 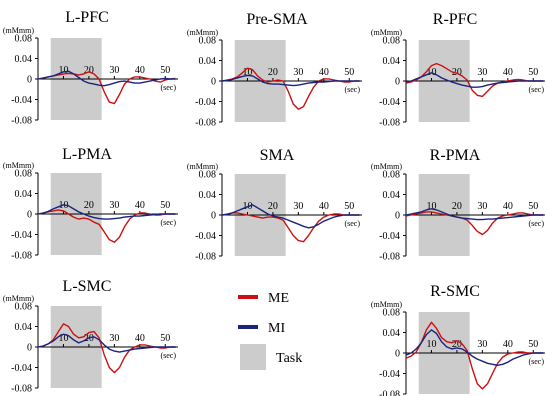 I want to click on legend: ME MI Task, so click(x=270, y=330).